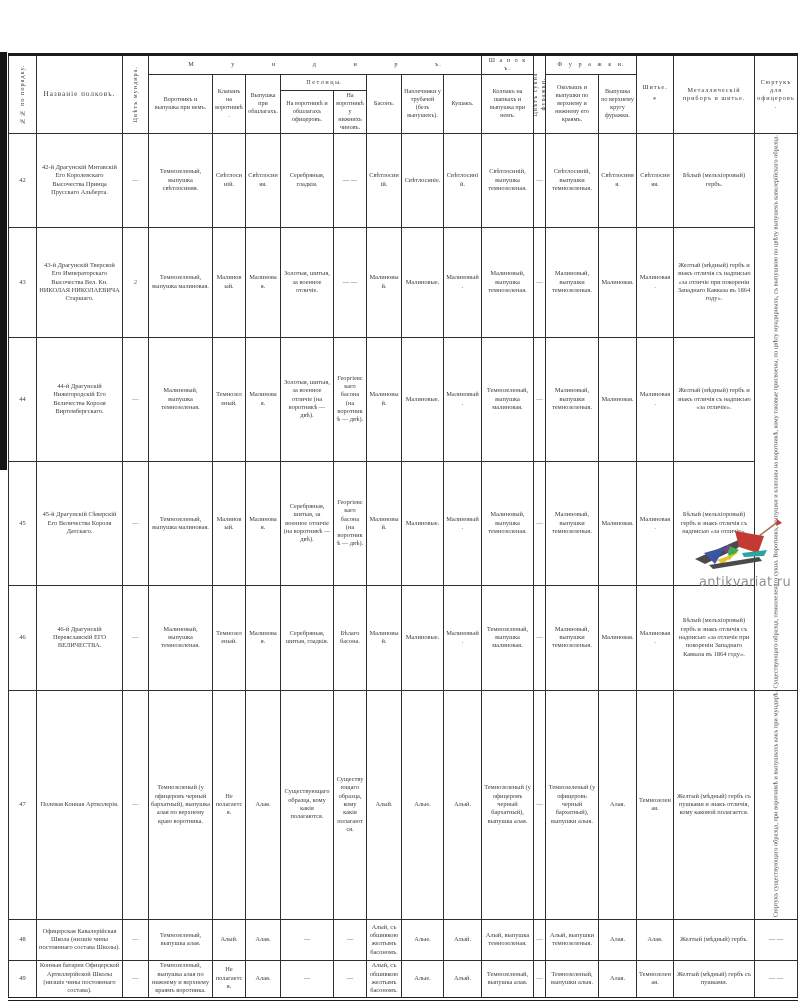 This screenshot has width=800, height=1001. I want to click on cell: Алый, съ обшивкою желтымъ басономъ., so click(384, 940).